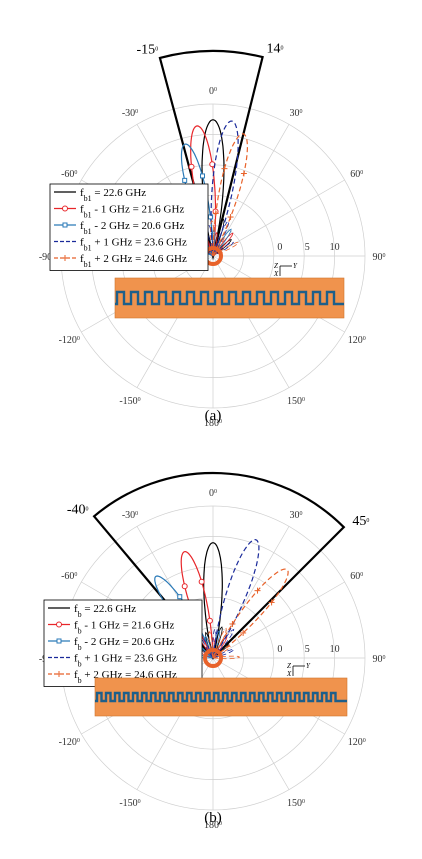  I want to click on legend-label: fb1 + 2 GHz = 24.6 GHz, so click(133, 261).